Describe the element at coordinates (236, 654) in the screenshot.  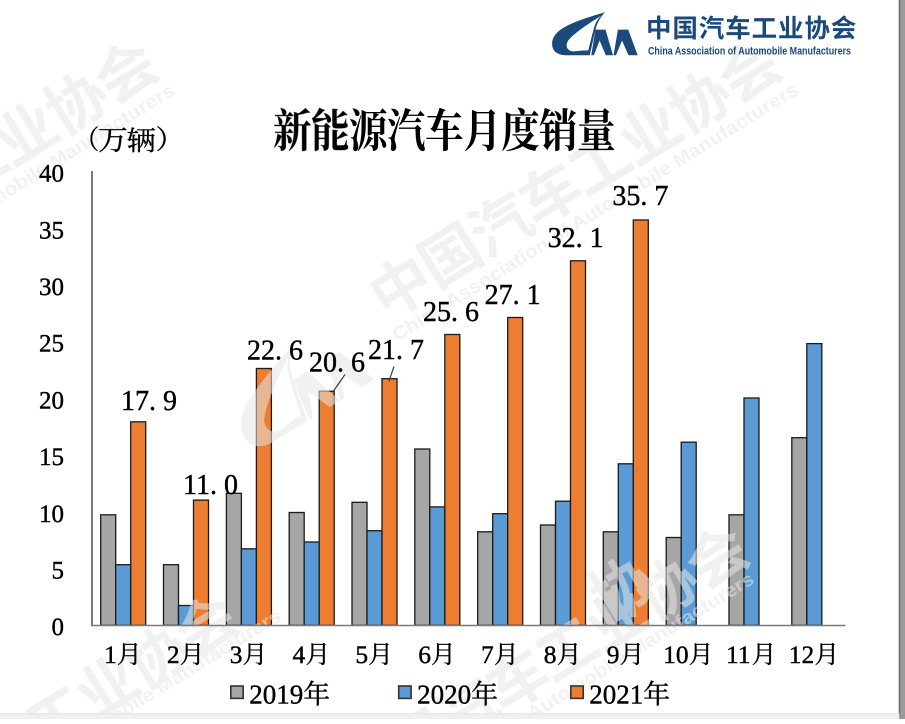
I see `svg-text: 3` at that location.